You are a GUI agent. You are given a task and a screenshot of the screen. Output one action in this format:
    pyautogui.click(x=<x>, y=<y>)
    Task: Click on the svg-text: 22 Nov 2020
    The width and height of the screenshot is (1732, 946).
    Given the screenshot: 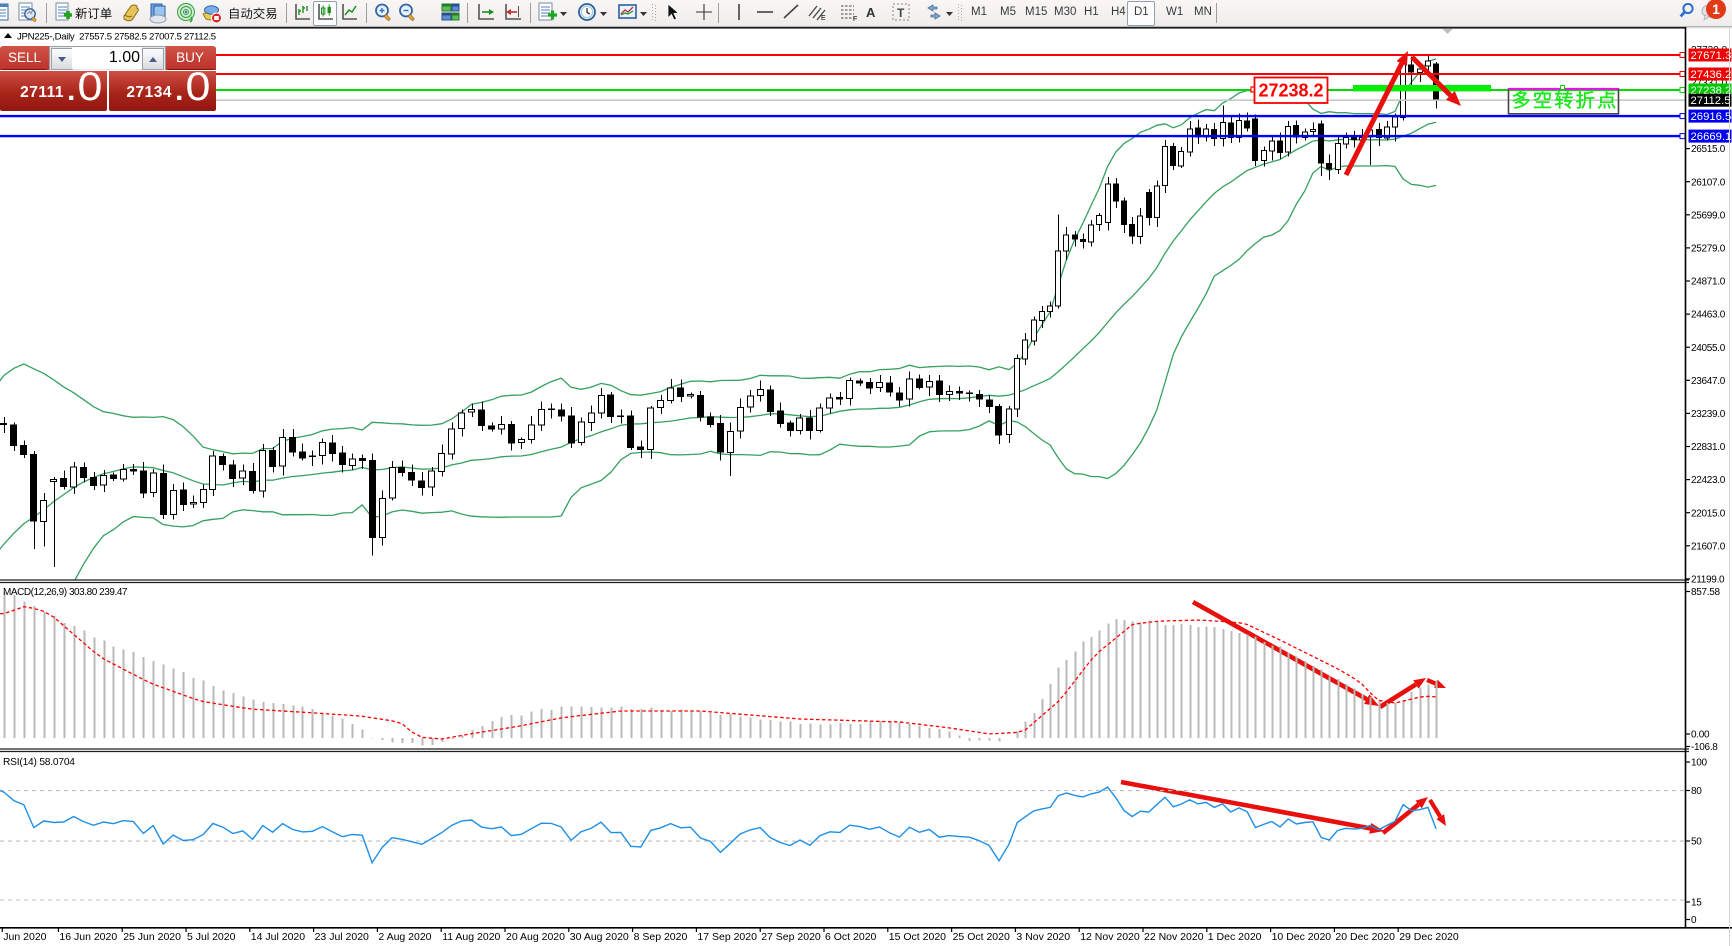 What is the action you would take?
    pyautogui.click(x=1174, y=937)
    